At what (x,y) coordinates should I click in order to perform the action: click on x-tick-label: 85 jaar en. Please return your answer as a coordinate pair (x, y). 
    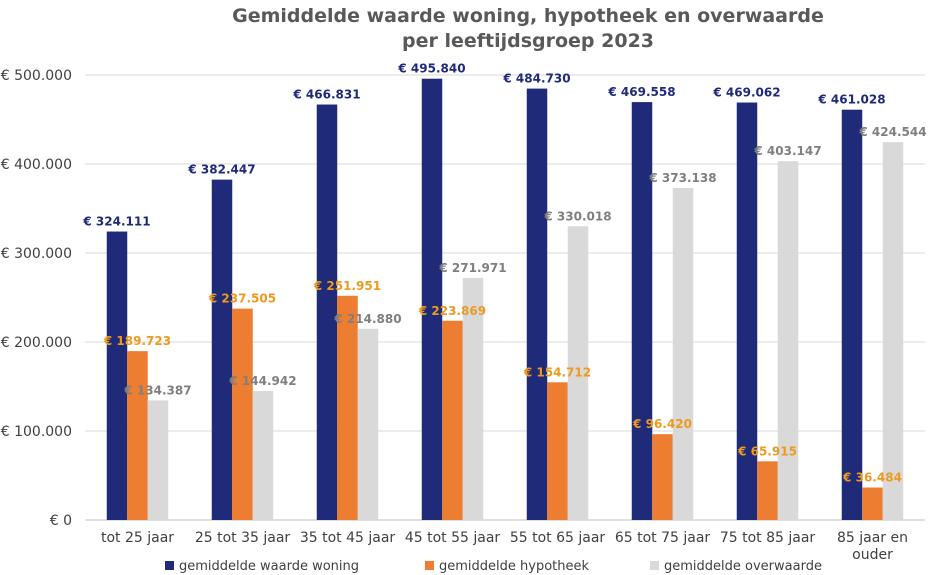
    Looking at the image, I should click on (872, 538).